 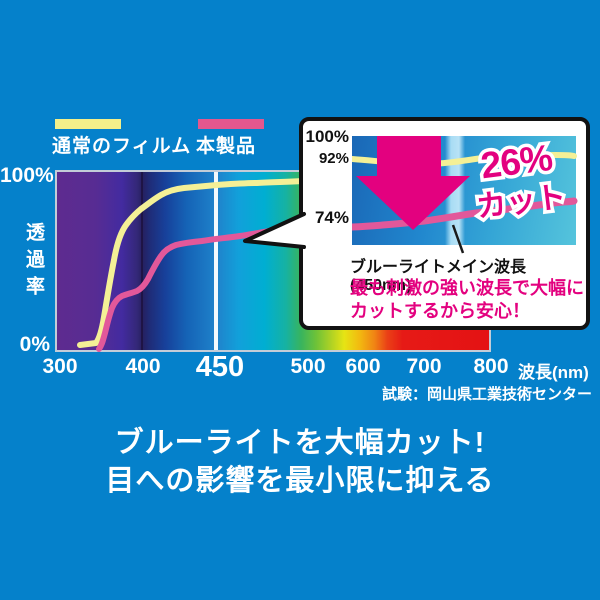 What do you see at coordinates (486, 394) in the screenshot?
I see `test-source-note: 試験：岡山県工業技術センター` at bounding box center [486, 394].